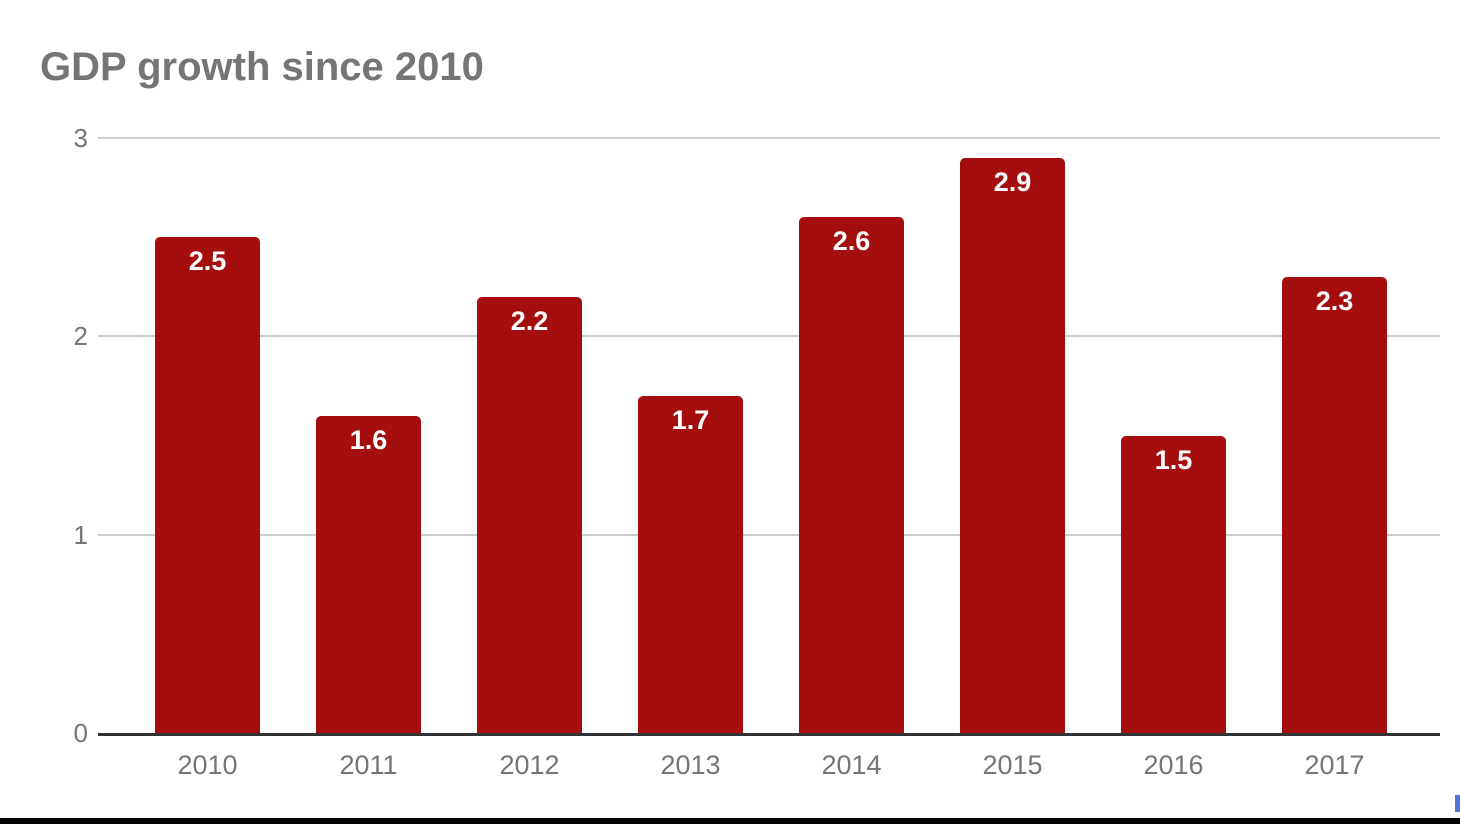 This screenshot has height=824, width=1460. What do you see at coordinates (80, 138) in the screenshot?
I see `y-tick-label: 3` at bounding box center [80, 138].